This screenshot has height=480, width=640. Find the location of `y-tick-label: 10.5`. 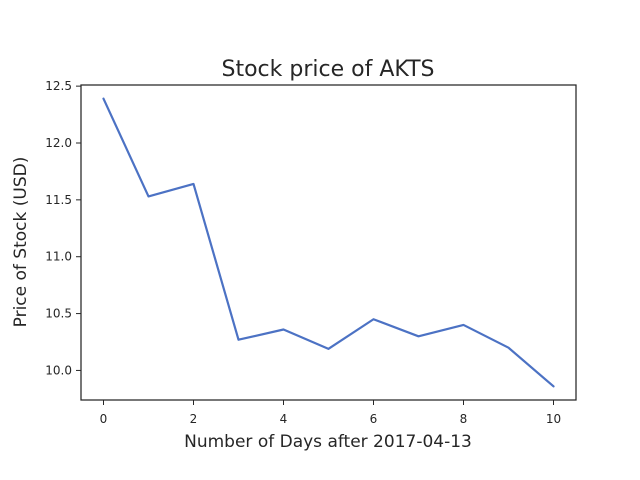

y-tick-label: 10.5 is located at coordinates (58, 314).